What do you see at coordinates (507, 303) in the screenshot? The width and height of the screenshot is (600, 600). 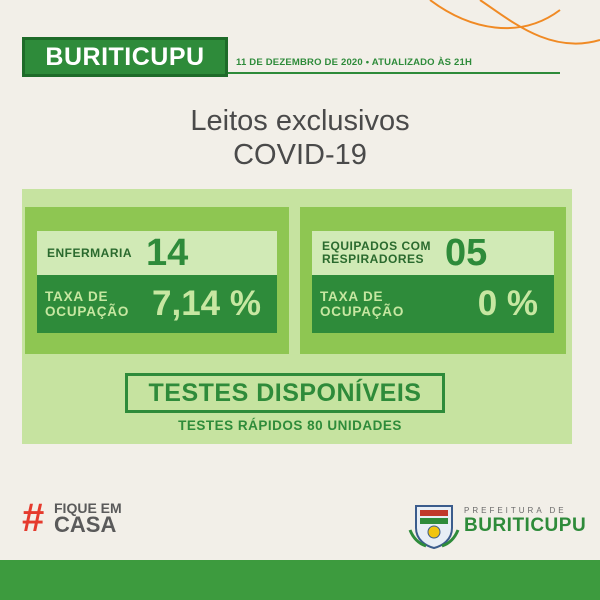 I see `respiradores-rate-value: 0 %` at bounding box center [507, 303].